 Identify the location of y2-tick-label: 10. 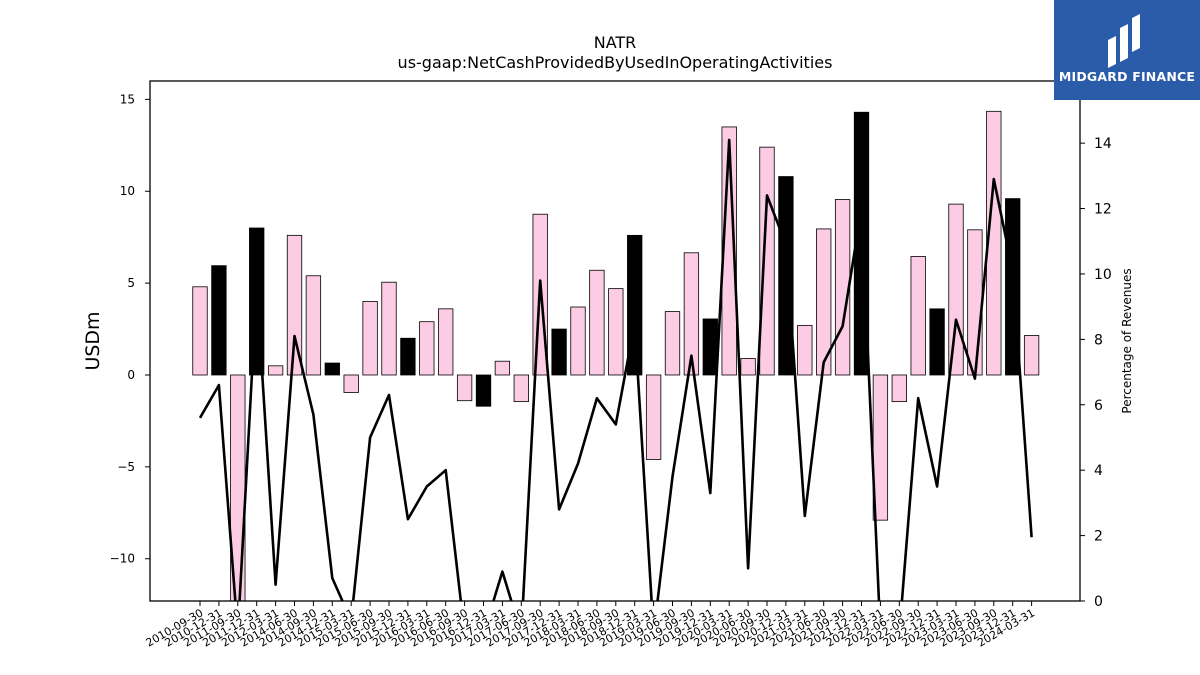
(1103, 275).